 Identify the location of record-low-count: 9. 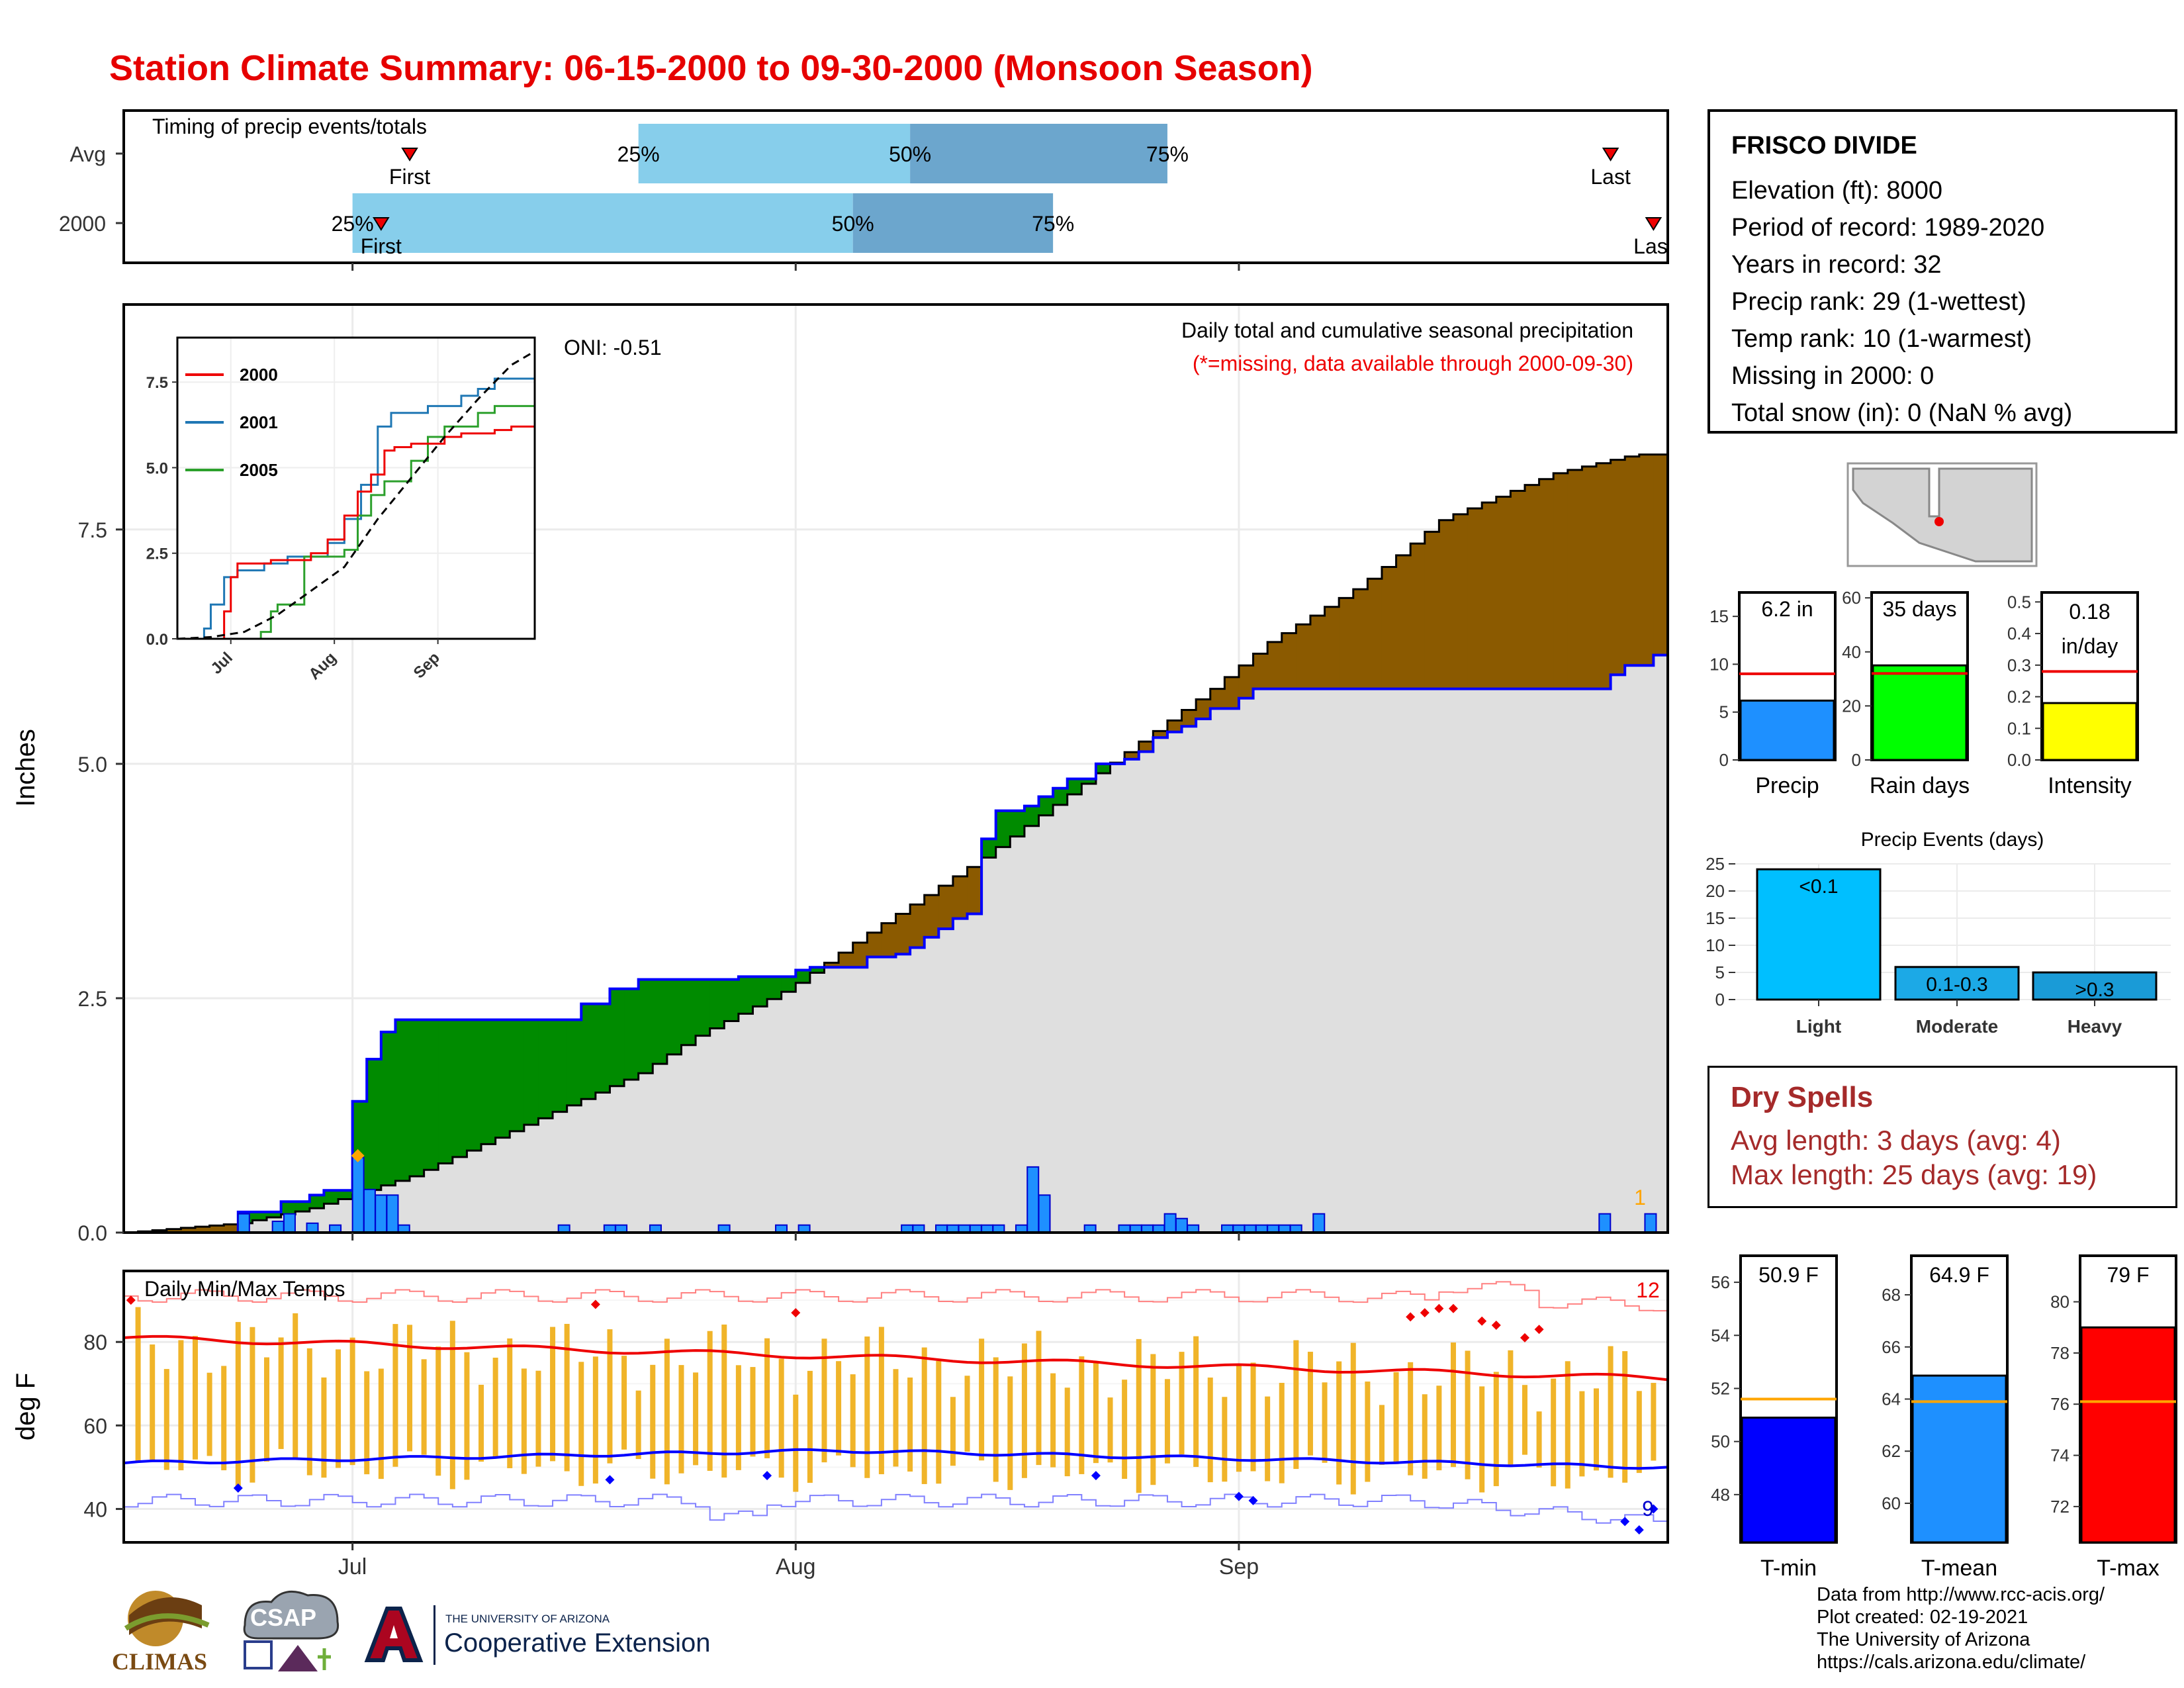
(1648, 1509).